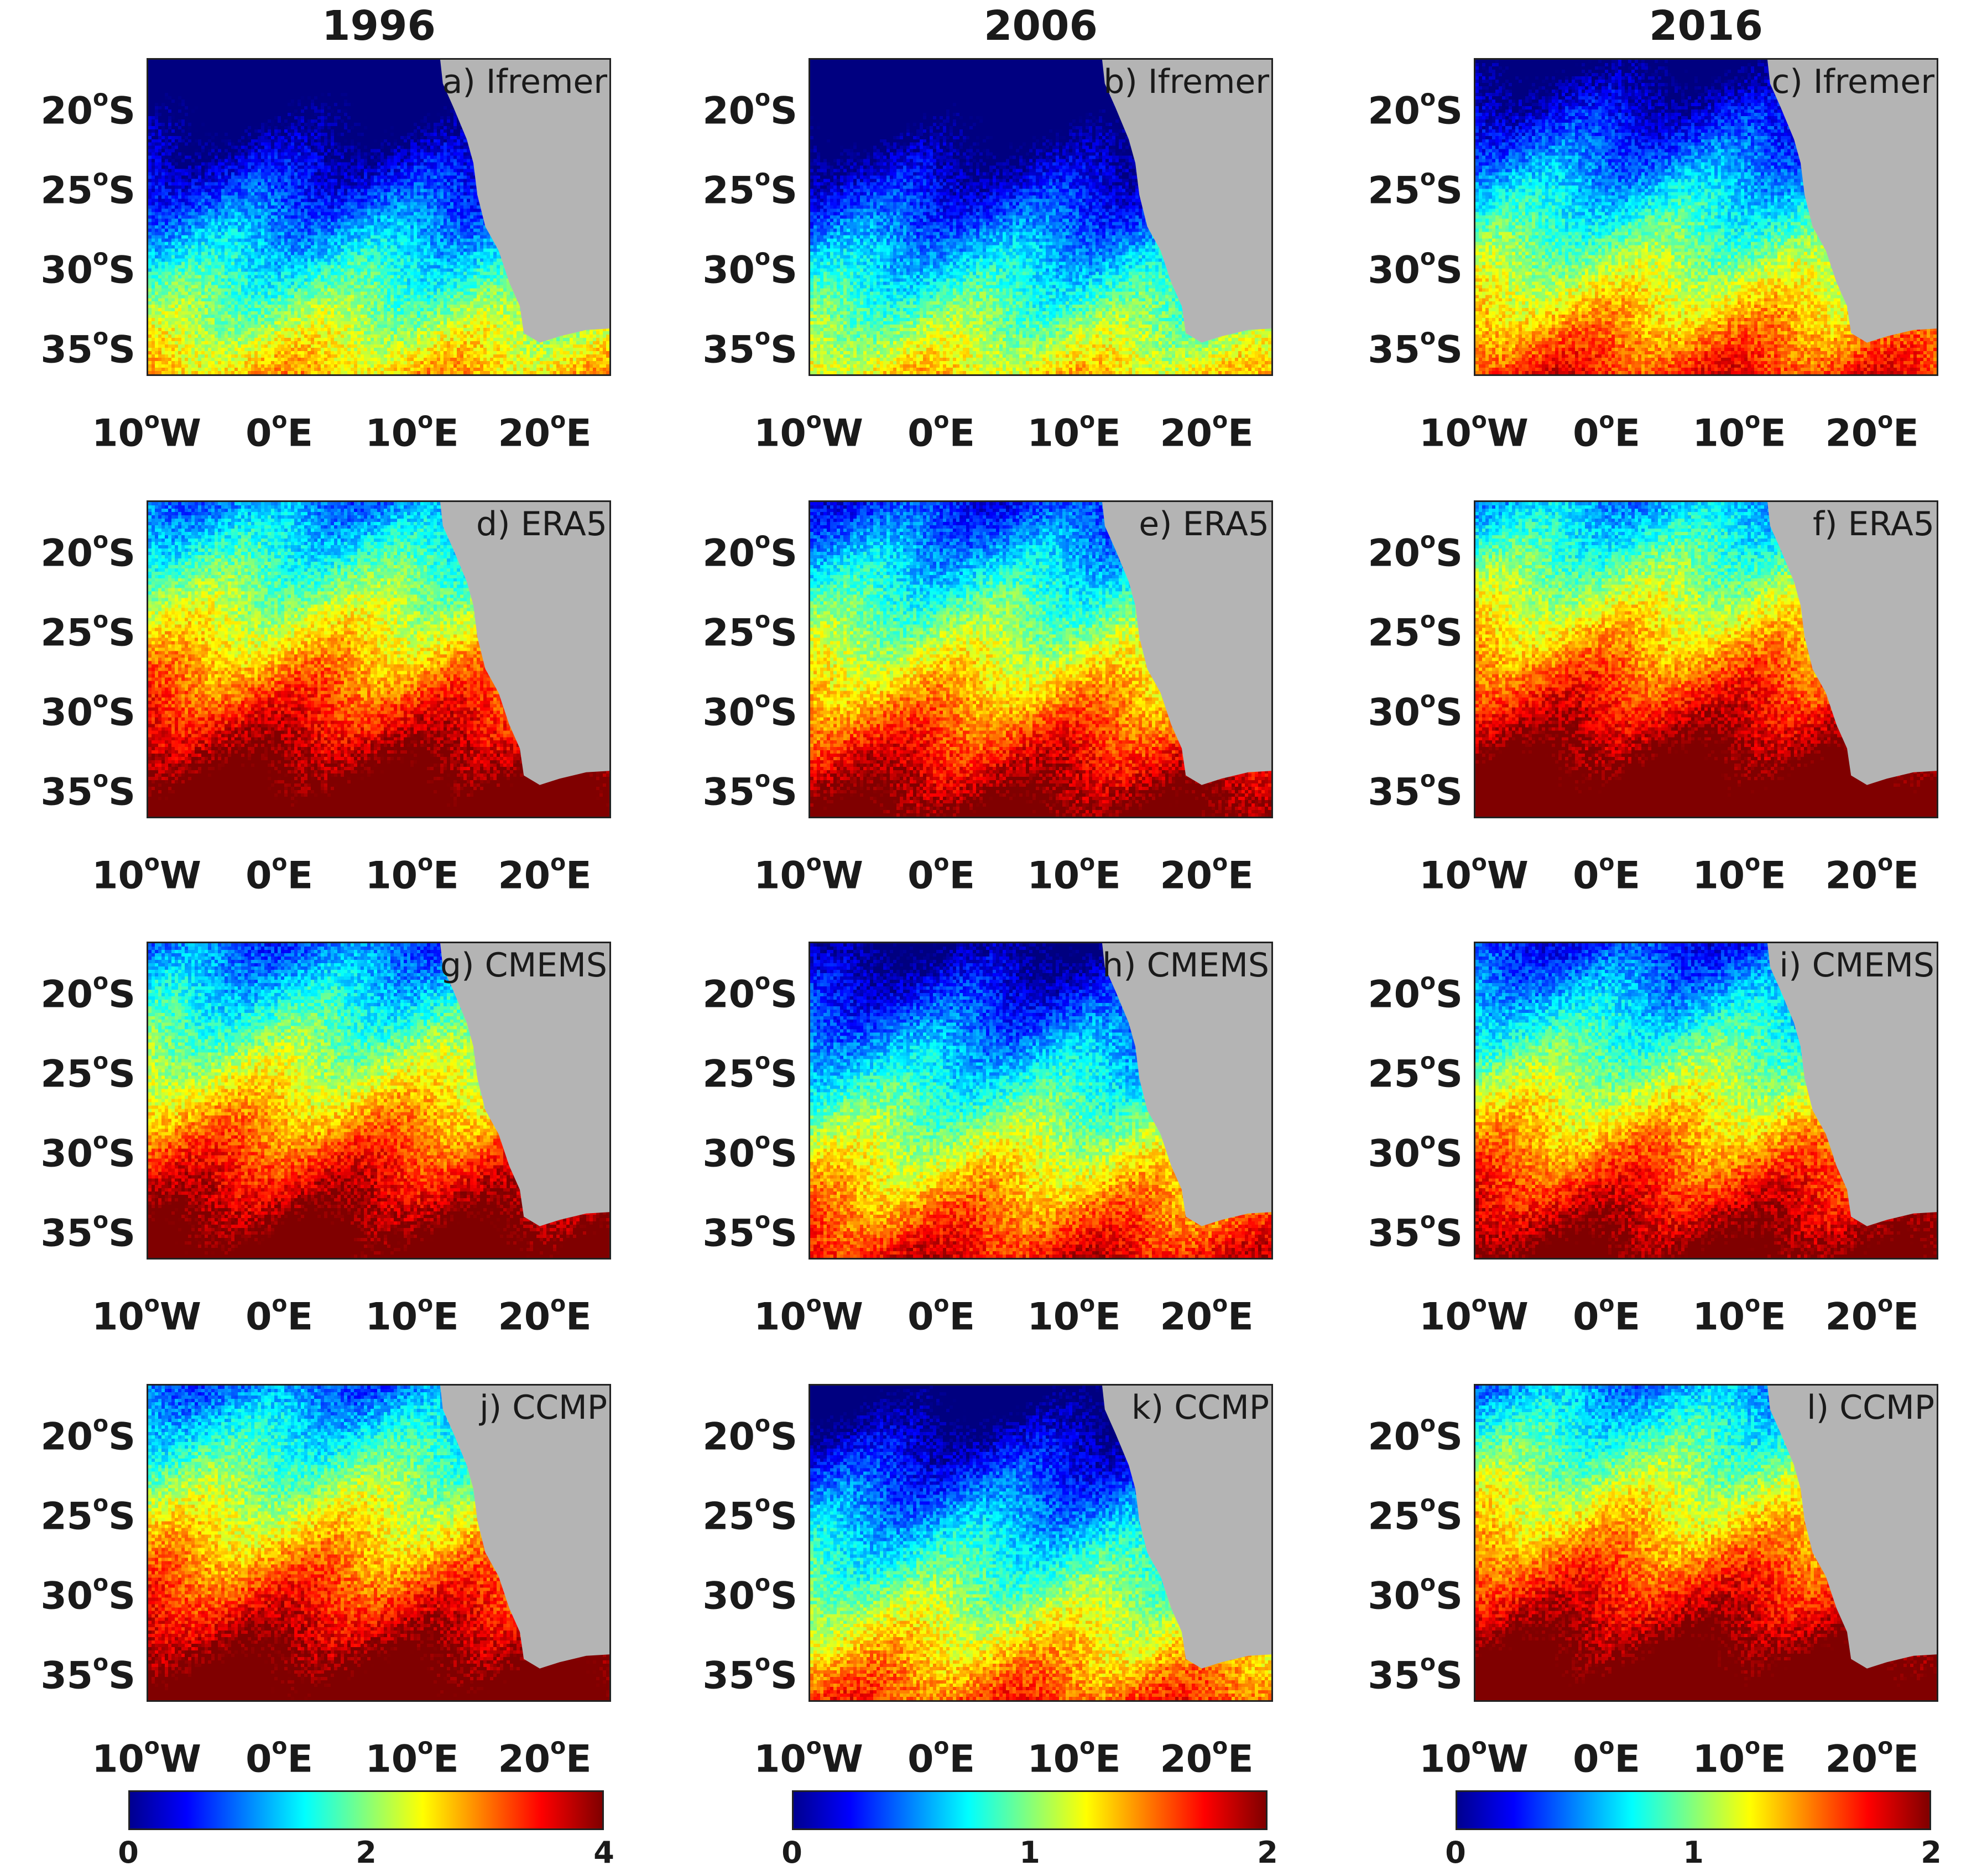  I want to click on wind-map: b) Ifremer, so click(1041, 217).